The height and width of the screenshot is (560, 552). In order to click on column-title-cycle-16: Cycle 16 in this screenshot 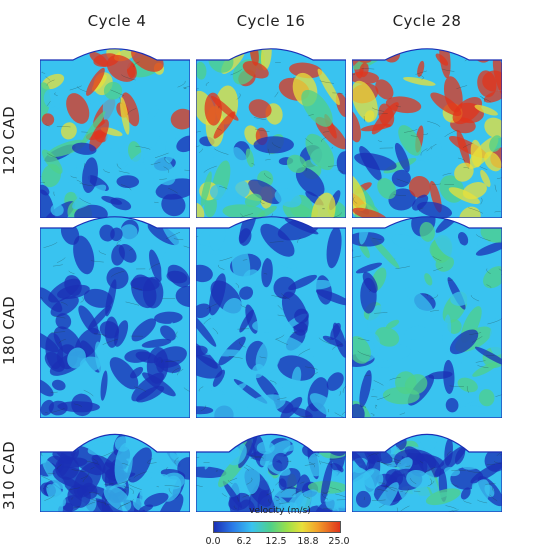, I will do `click(271, 21)`.